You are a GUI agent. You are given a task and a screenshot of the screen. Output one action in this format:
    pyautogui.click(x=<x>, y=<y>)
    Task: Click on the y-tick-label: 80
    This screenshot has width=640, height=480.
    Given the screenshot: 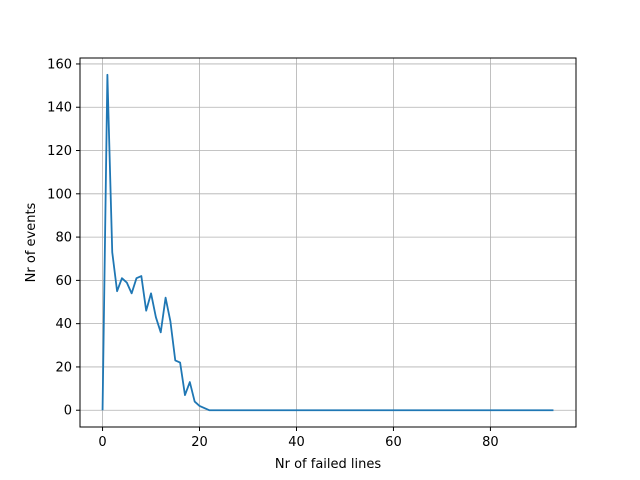 What is the action you would take?
    pyautogui.click(x=63, y=238)
    